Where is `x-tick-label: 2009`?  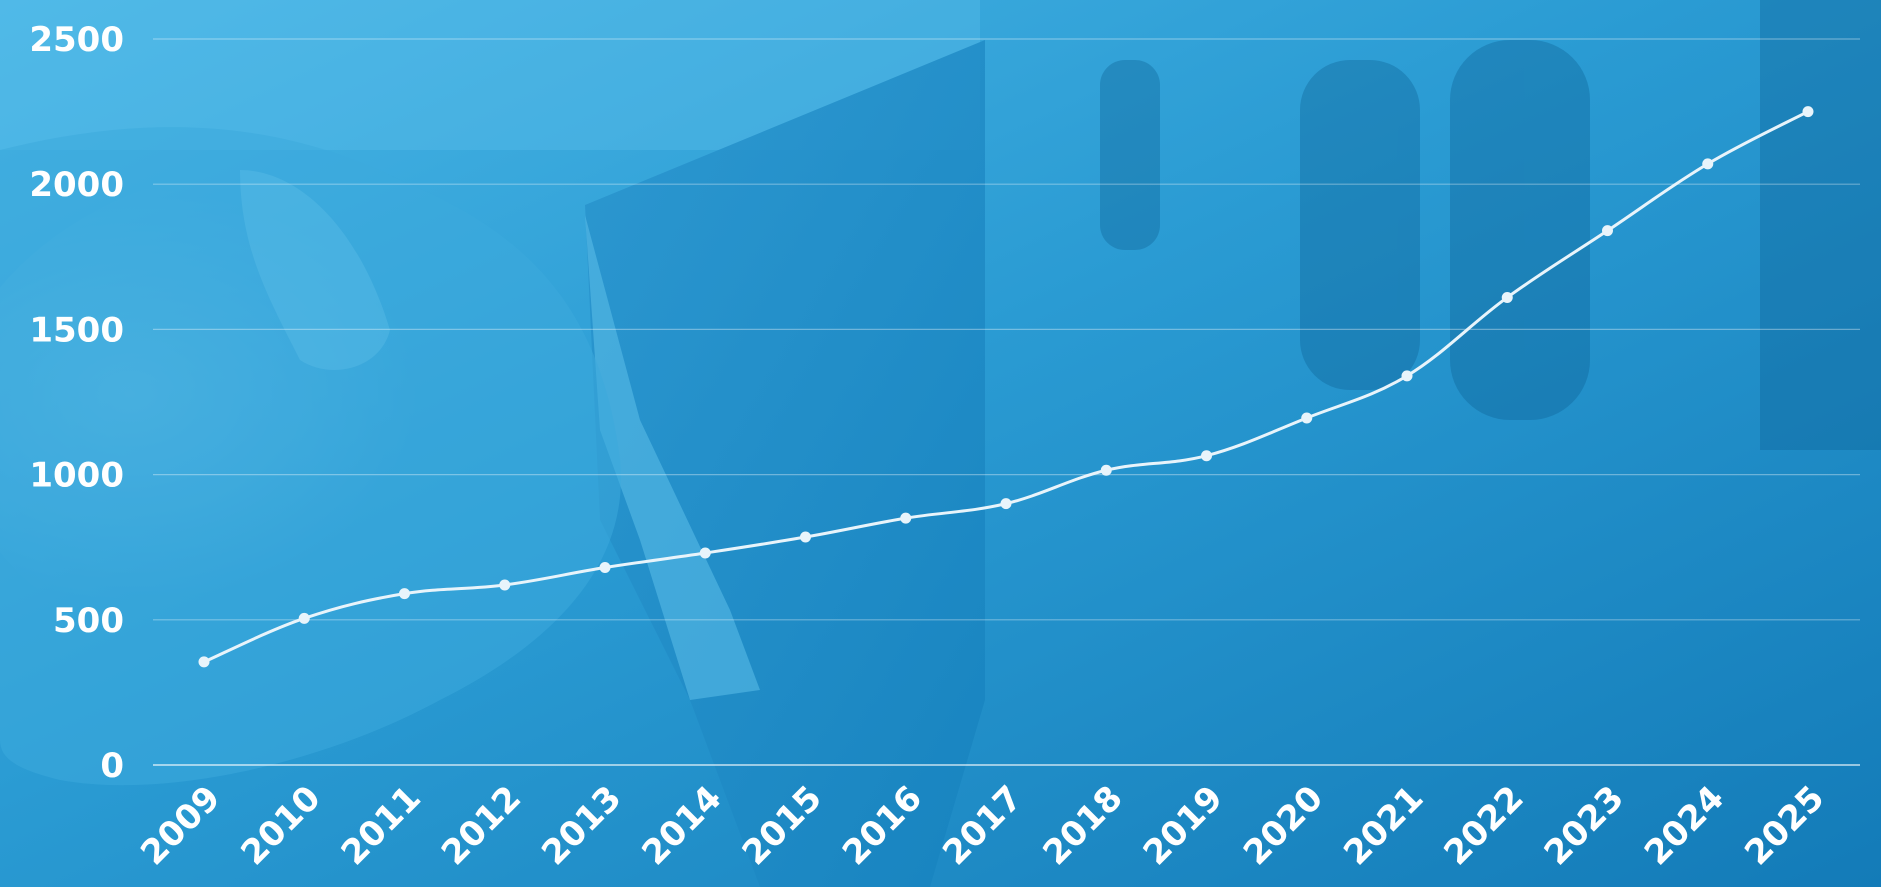
x-tick-label: 2009 is located at coordinates (180, 825).